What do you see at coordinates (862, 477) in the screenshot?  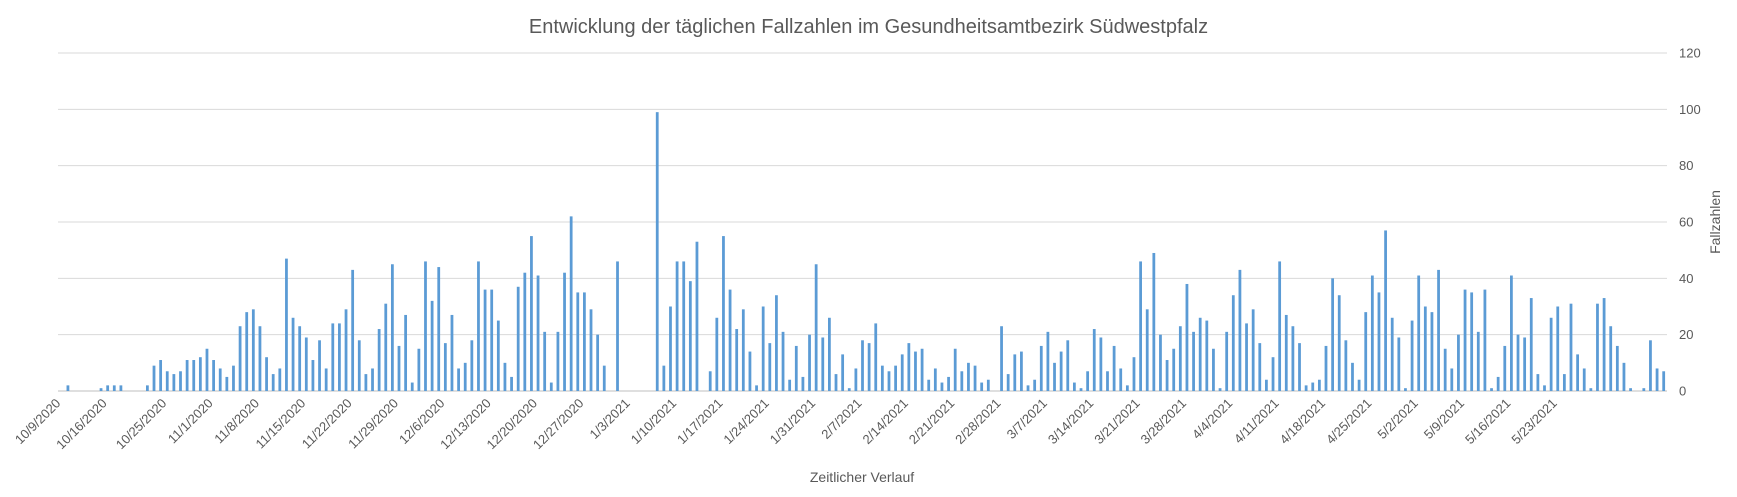 I see `x-axis-title: Zeitlicher Verlauf` at bounding box center [862, 477].